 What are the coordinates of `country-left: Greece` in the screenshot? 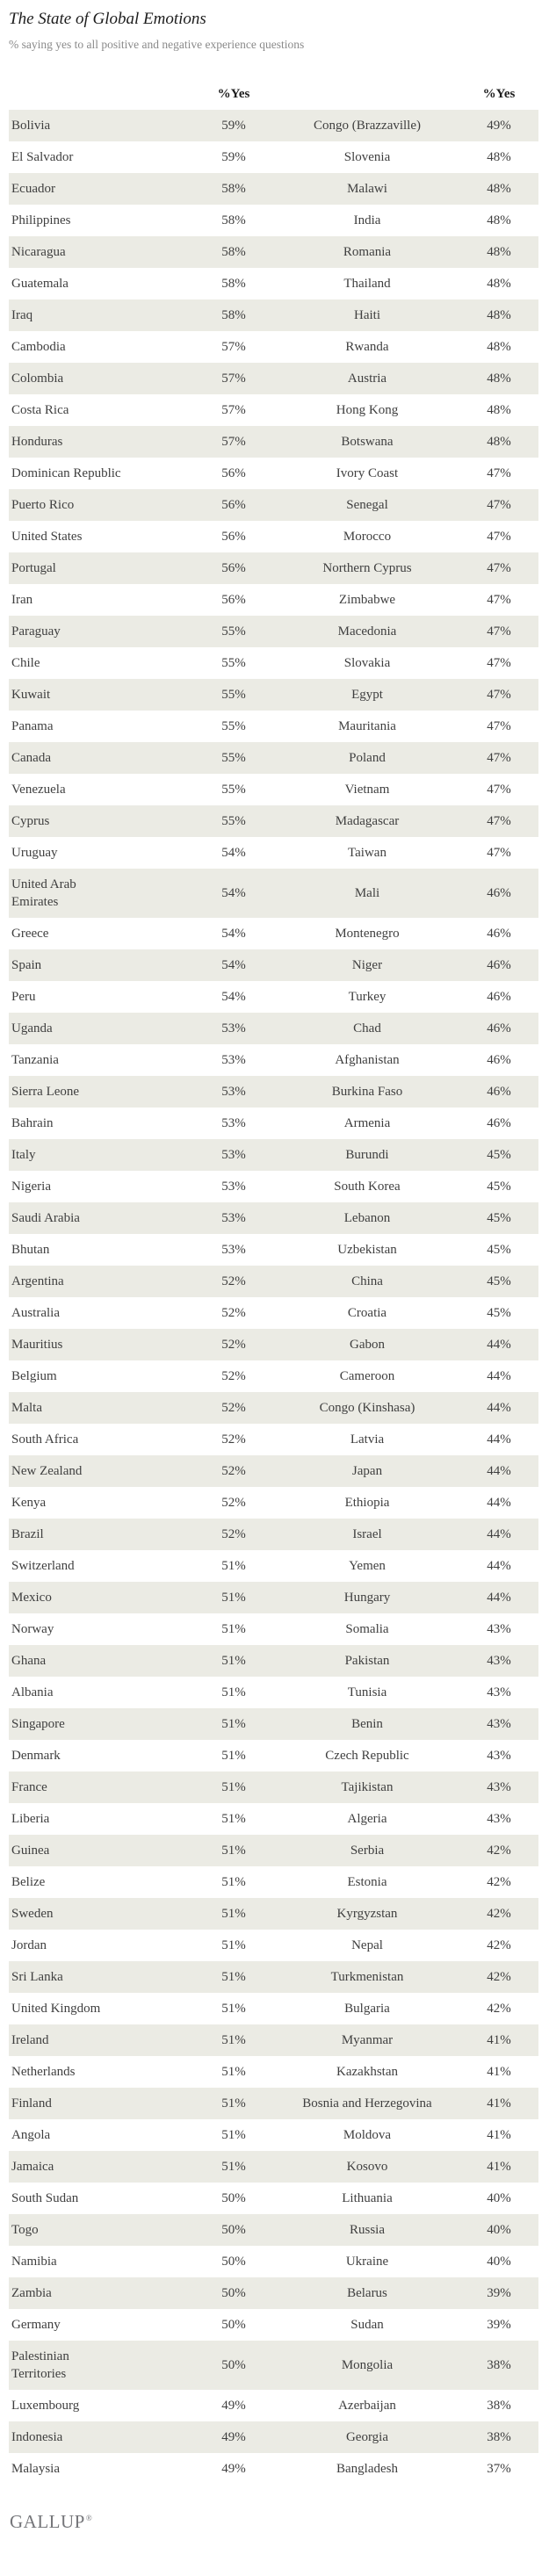 It's located at (30, 934).